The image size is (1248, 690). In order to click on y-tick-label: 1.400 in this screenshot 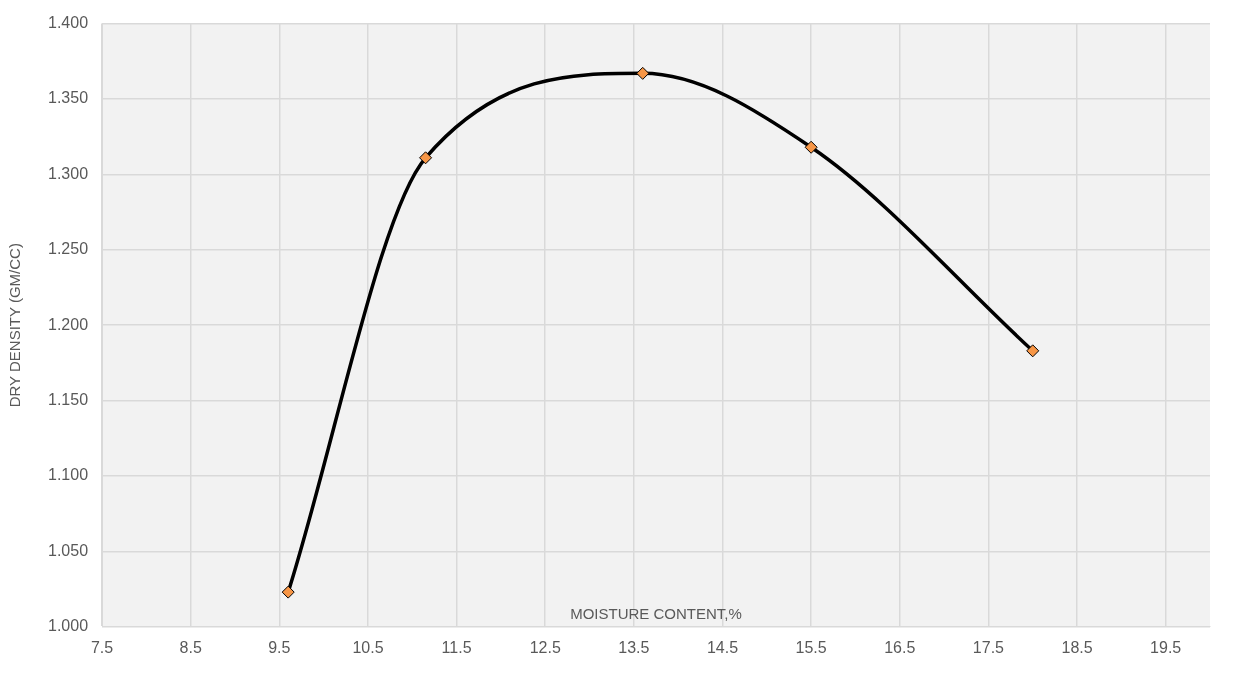, I will do `click(68, 23)`.